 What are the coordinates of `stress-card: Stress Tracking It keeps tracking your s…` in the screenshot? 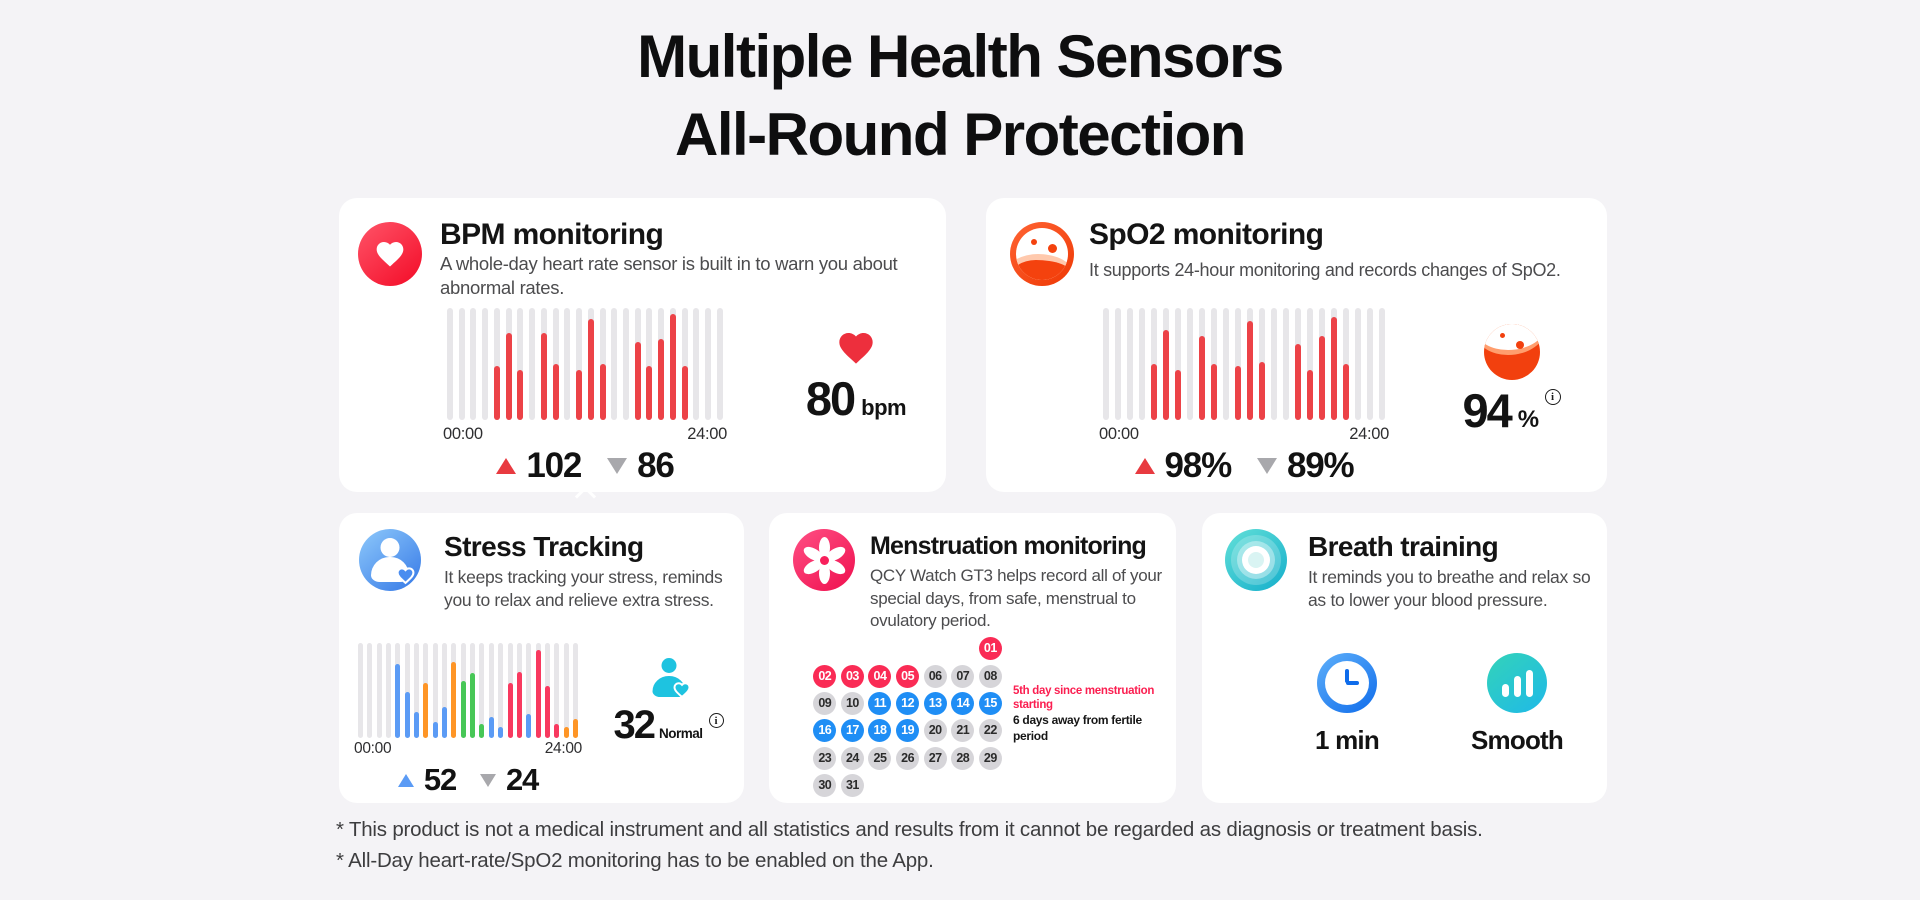 It's located at (541, 658).